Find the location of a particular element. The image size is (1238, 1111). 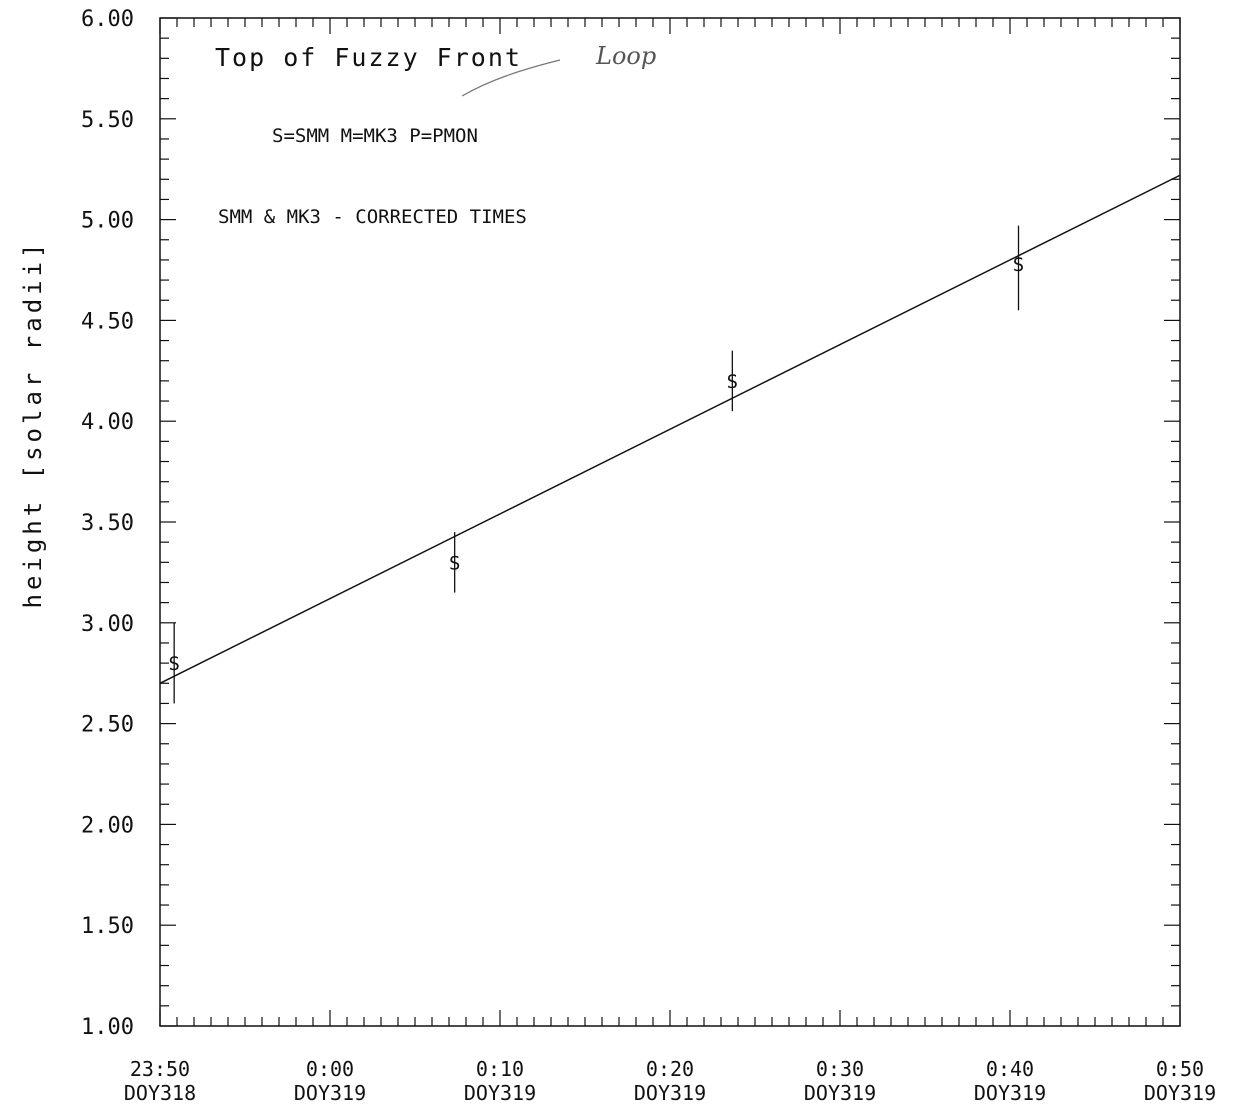

y-tick-label: 5.50 is located at coordinates (107, 120).